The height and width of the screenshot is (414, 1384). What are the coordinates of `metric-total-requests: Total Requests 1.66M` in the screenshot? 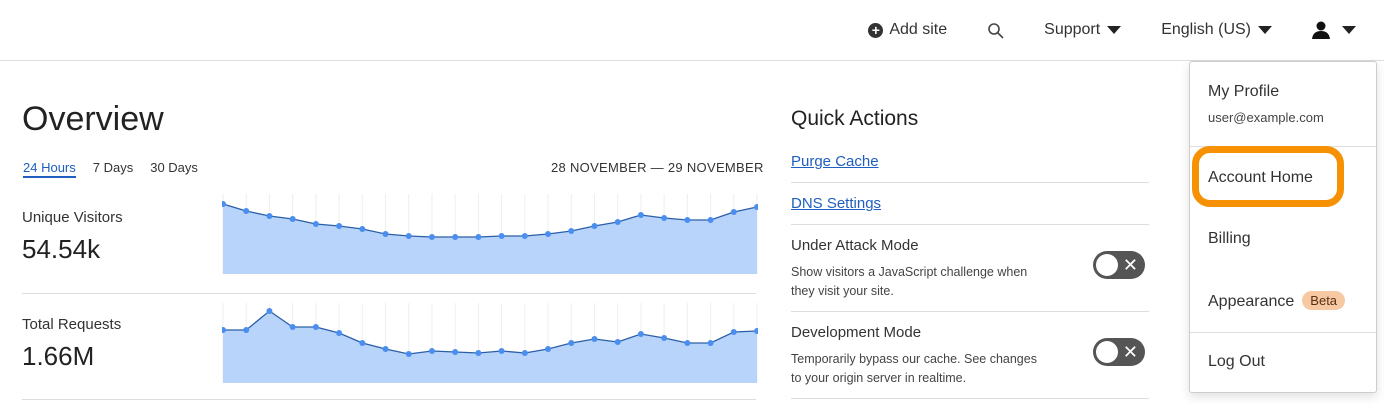 It's located at (72, 343).